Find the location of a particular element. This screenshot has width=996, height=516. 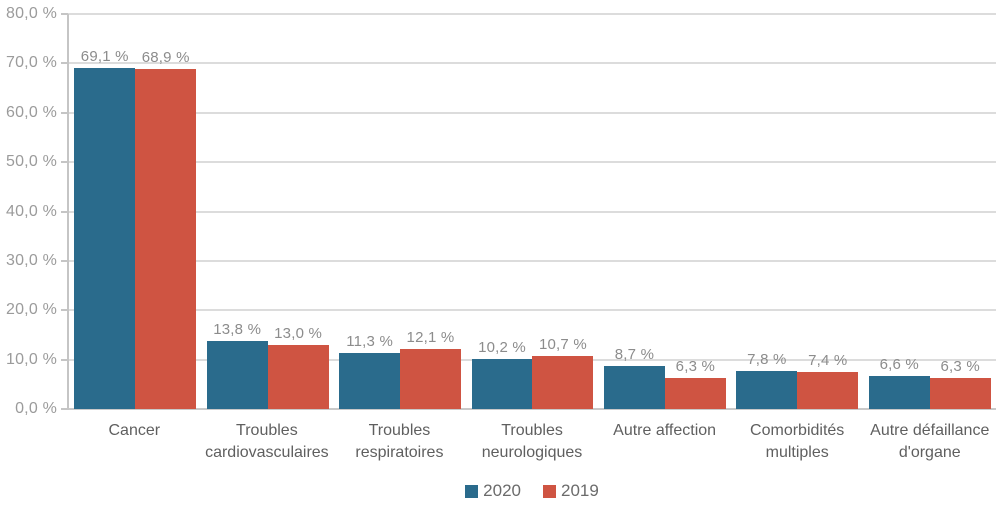

value-label-2019: 12,1 % is located at coordinates (430, 338).